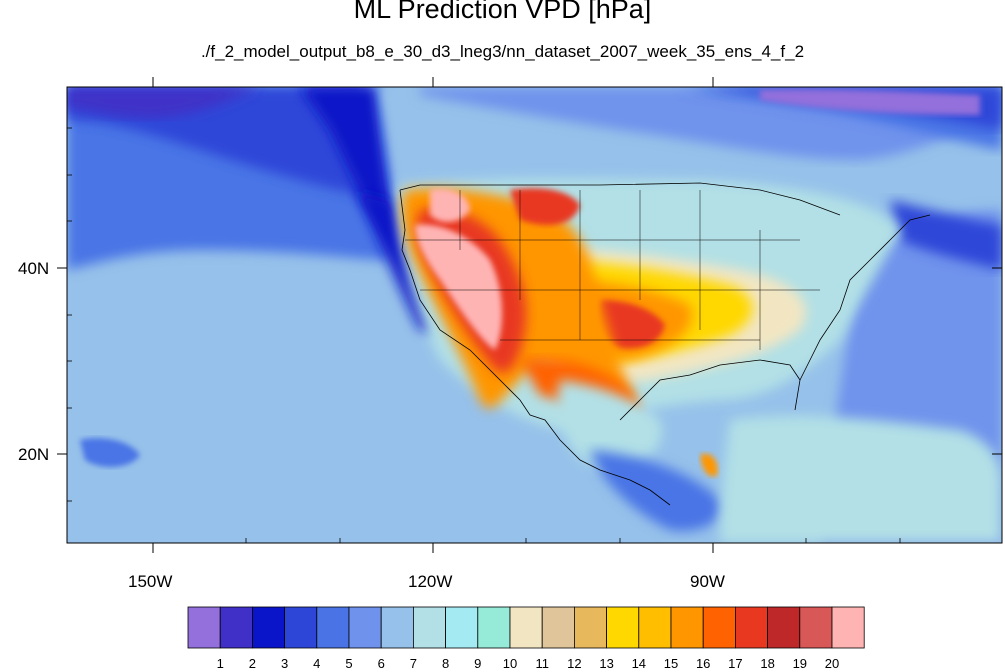 The image size is (1005, 672). What do you see at coordinates (703, 663) in the screenshot?
I see `colorbar-label: 16` at bounding box center [703, 663].